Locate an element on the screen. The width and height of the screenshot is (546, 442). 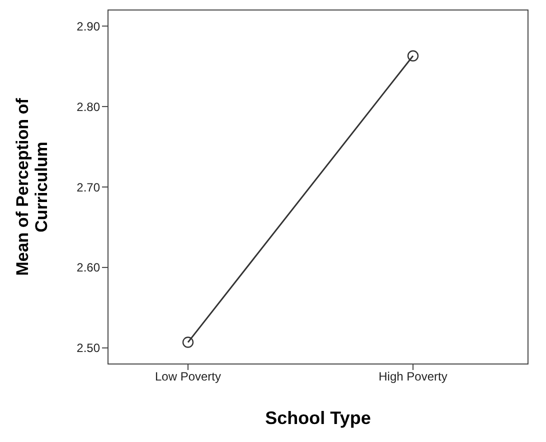
y-axis-title: Mean of Perception of Curriculum is located at coordinates (32, 187).